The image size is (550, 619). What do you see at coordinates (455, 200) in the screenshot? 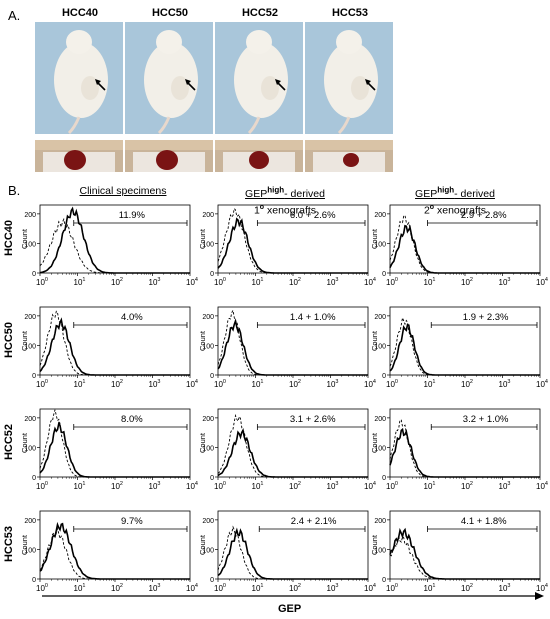
I see `column-header-2o-xenografts: GEPhigh- derived 2o xenografts` at bounding box center [455, 200].